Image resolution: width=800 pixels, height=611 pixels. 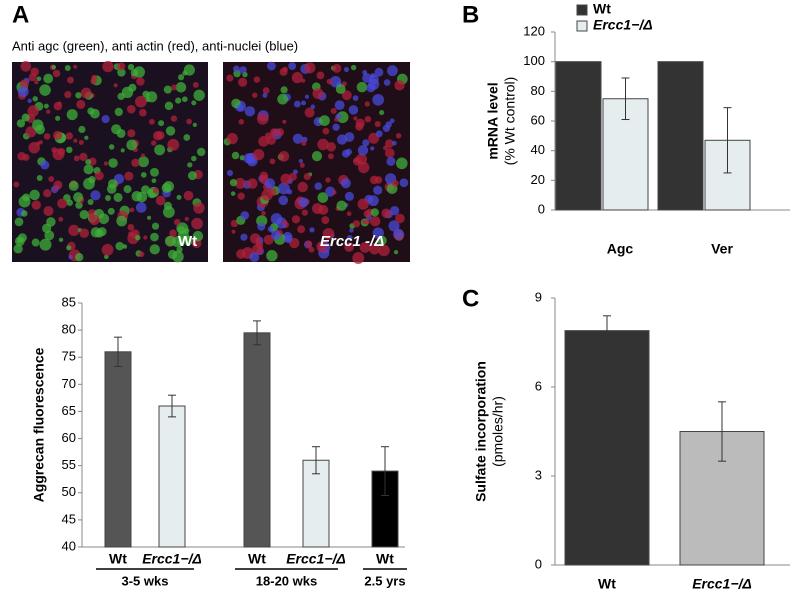 What do you see at coordinates (470, 14) in the screenshot?
I see `panel-label: B` at bounding box center [470, 14].